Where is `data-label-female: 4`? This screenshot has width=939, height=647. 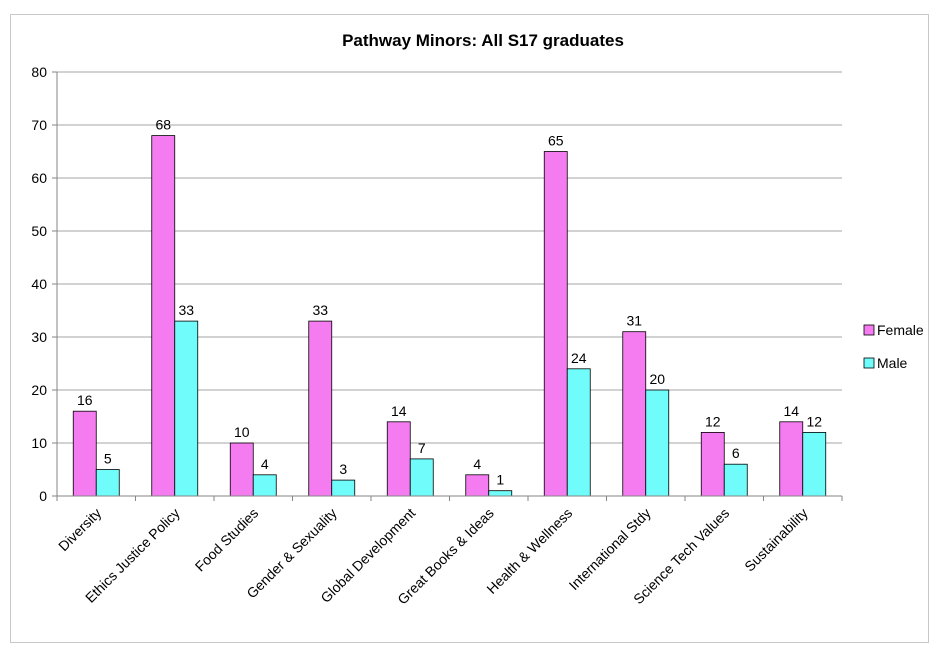 data-label-female: 4 is located at coordinates (477, 464).